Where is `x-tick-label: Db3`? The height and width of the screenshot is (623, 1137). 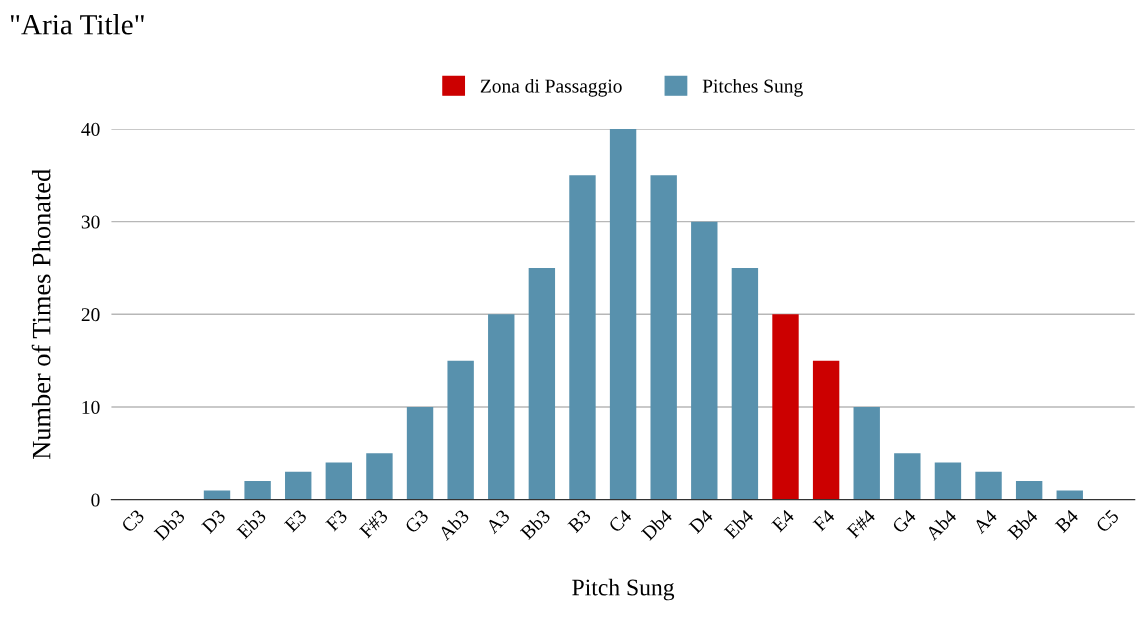
x-tick-label: Db3 is located at coordinates (169, 524).